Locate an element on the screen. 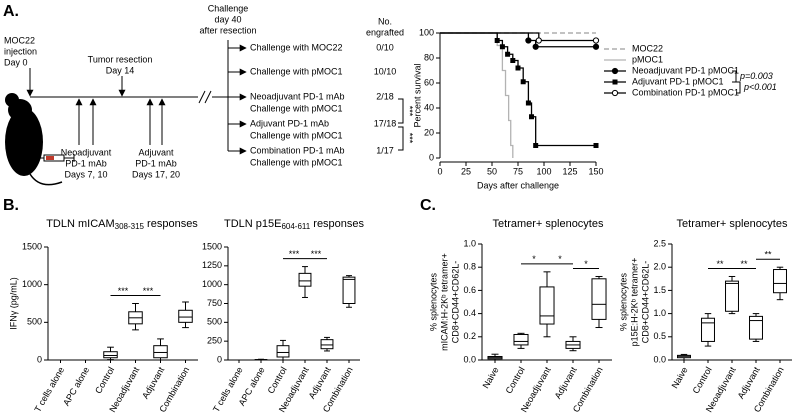  significance: * is located at coordinates (560, 259).